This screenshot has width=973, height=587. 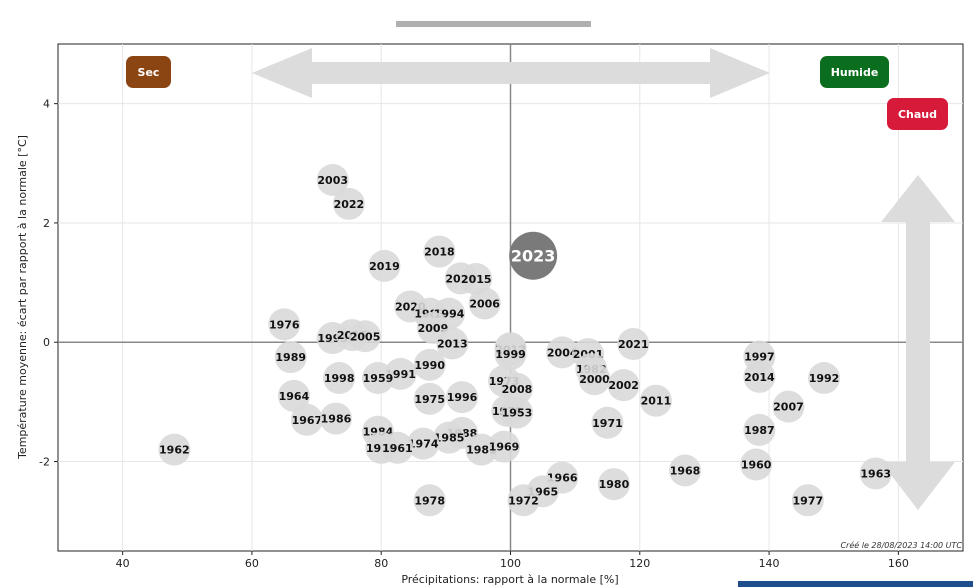 I want to click on year-point-label: 1971, so click(x=607, y=423).